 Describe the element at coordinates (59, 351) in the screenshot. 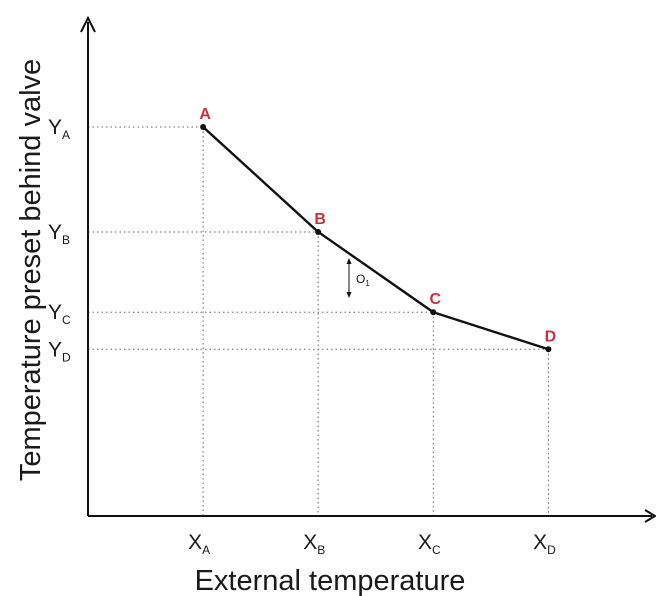

I see `y-tick-label-d: YD` at that location.